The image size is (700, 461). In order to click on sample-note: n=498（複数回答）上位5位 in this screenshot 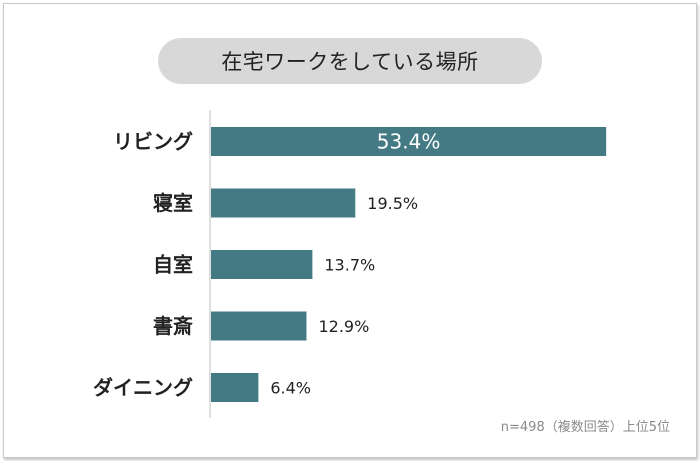, I will do `click(585, 427)`.